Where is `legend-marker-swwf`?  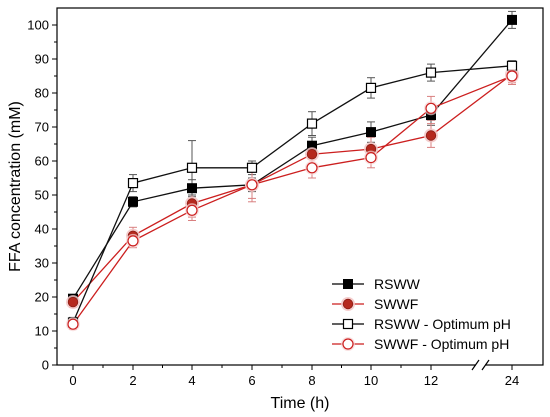 legend-marker-swwf is located at coordinates (348, 304).